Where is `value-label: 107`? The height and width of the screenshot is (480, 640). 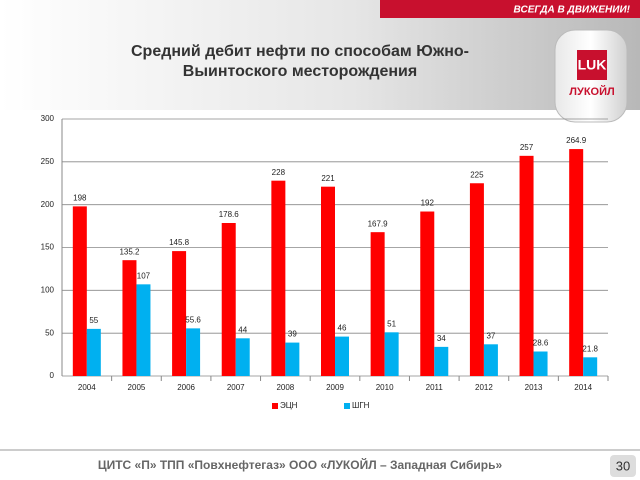
value-label: 107 is located at coordinates (144, 275).